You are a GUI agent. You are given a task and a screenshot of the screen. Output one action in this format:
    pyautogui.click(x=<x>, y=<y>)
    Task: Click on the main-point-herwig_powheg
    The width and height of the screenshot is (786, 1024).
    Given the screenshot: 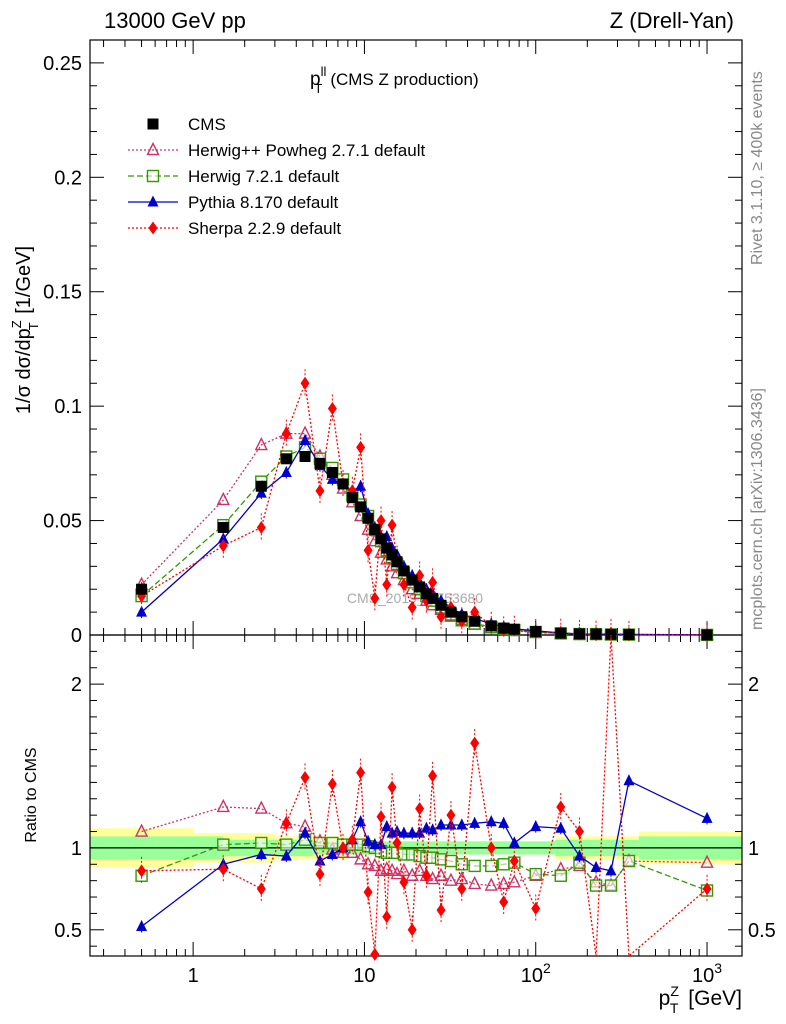 What is the action you would take?
    pyautogui.click(x=223, y=498)
    